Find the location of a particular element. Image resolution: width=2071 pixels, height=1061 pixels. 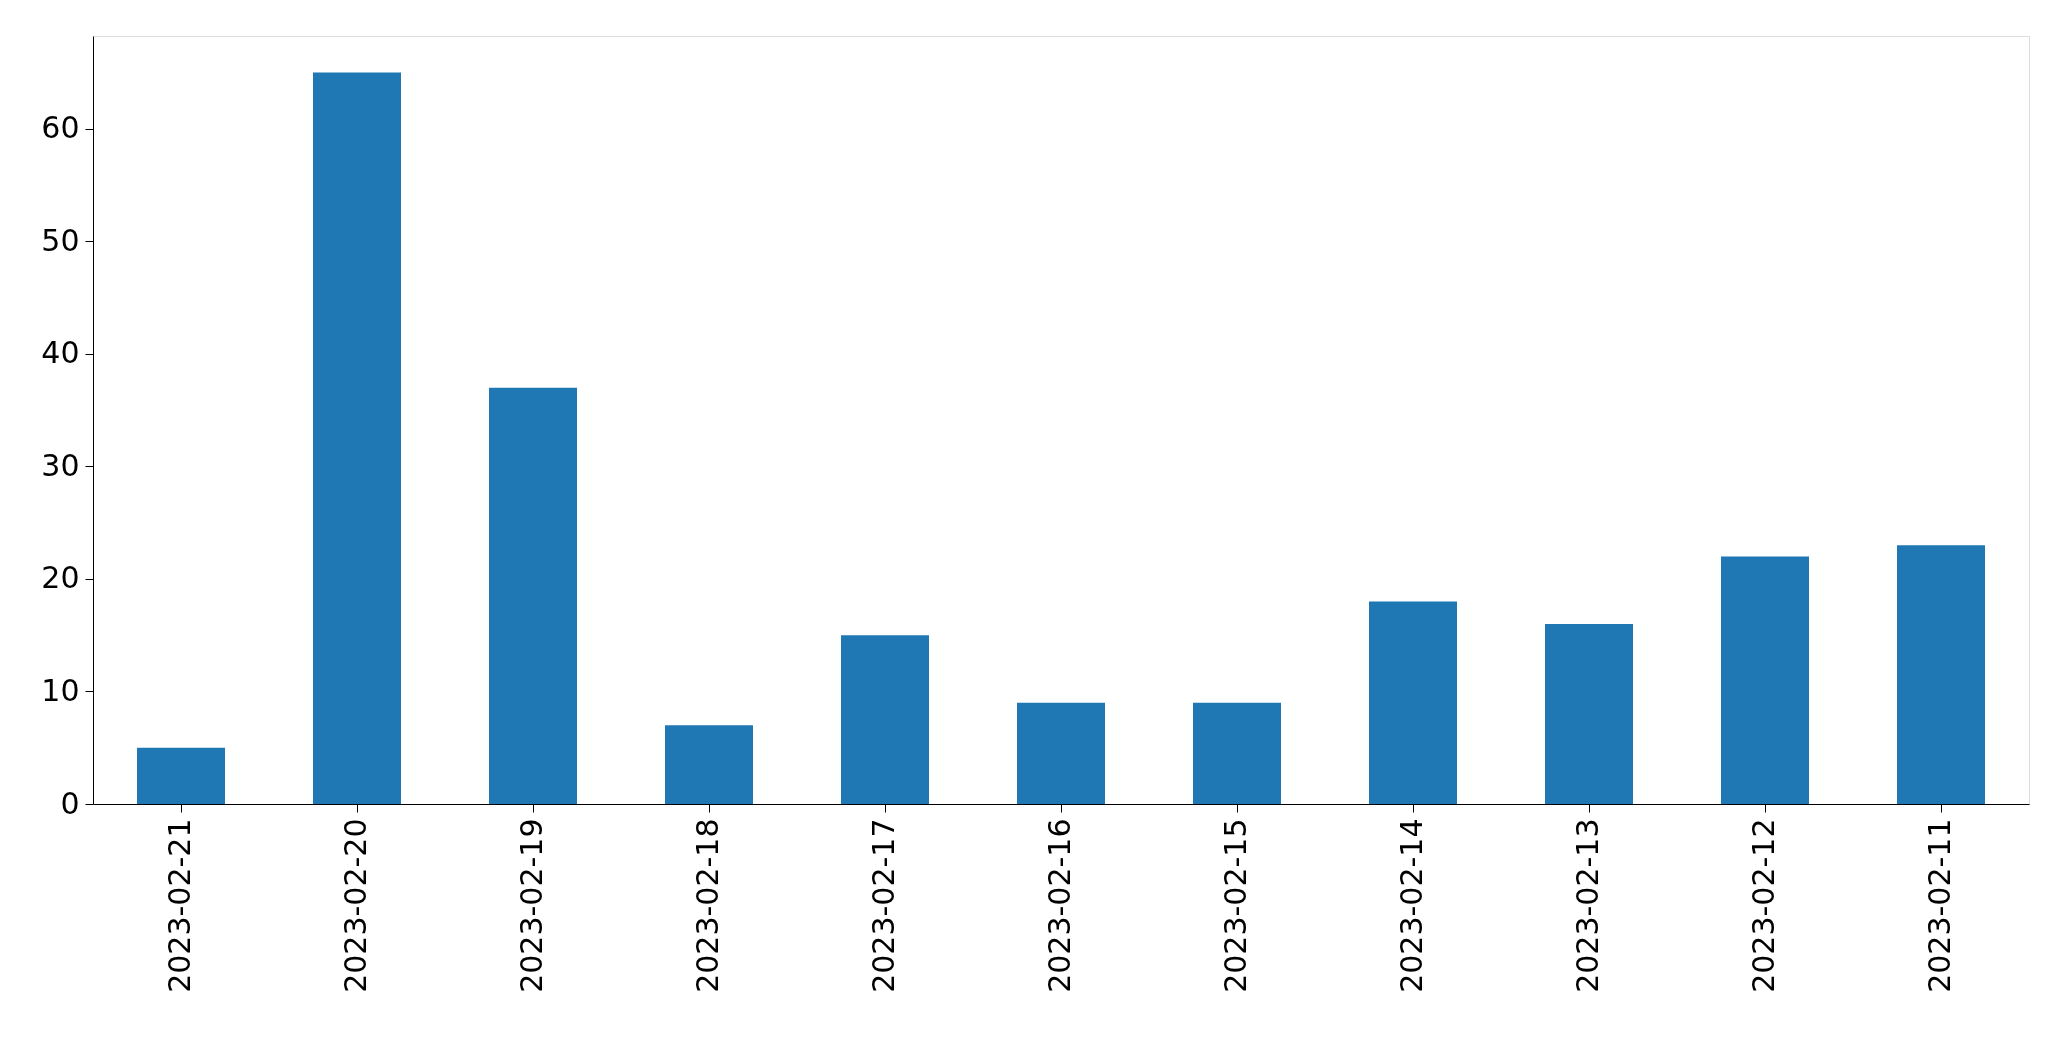

x-tick-label: 2023-02-14 is located at coordinates (1411, 905).